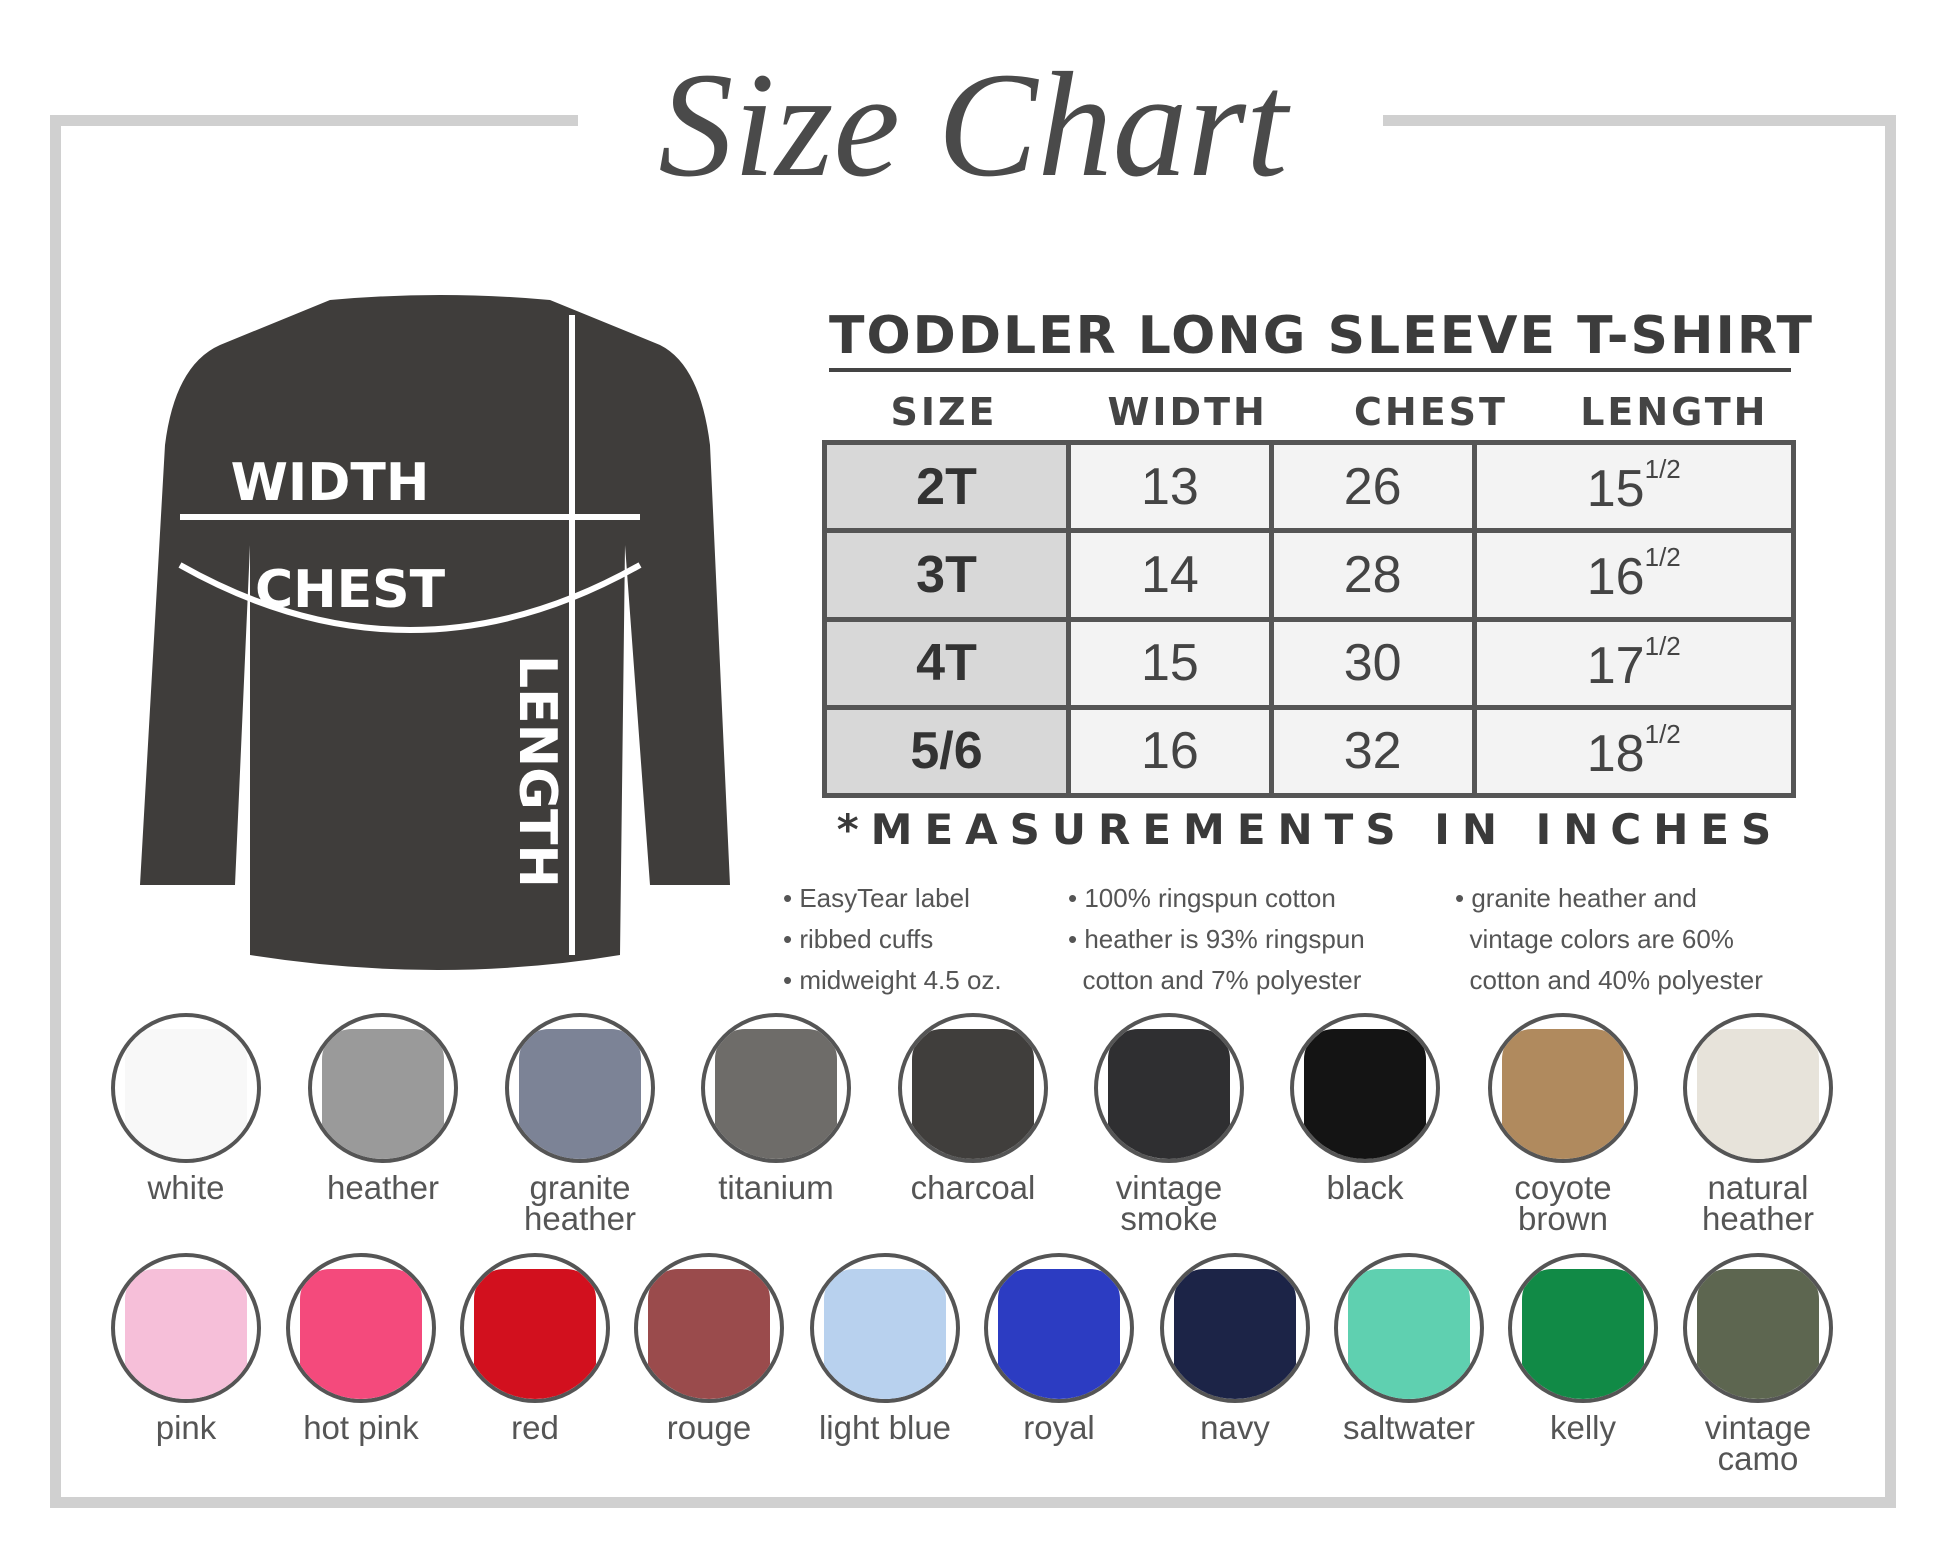 The image size is (1946, 1556). What do you see at coordinates (1563, 1203) in the screenshot?
I see `color-label: coyote brown` at bounding box center [1563, 1203].